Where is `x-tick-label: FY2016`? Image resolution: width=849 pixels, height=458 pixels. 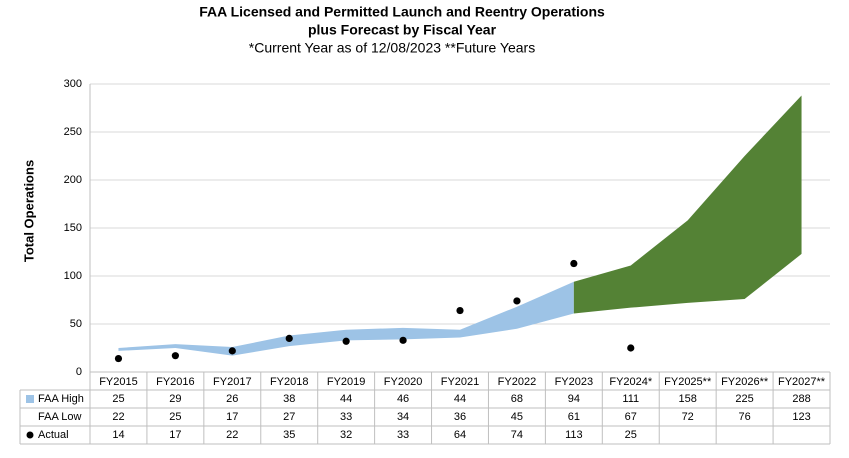 x-tick-label: FY2016 is located at coordinates (175, 382).